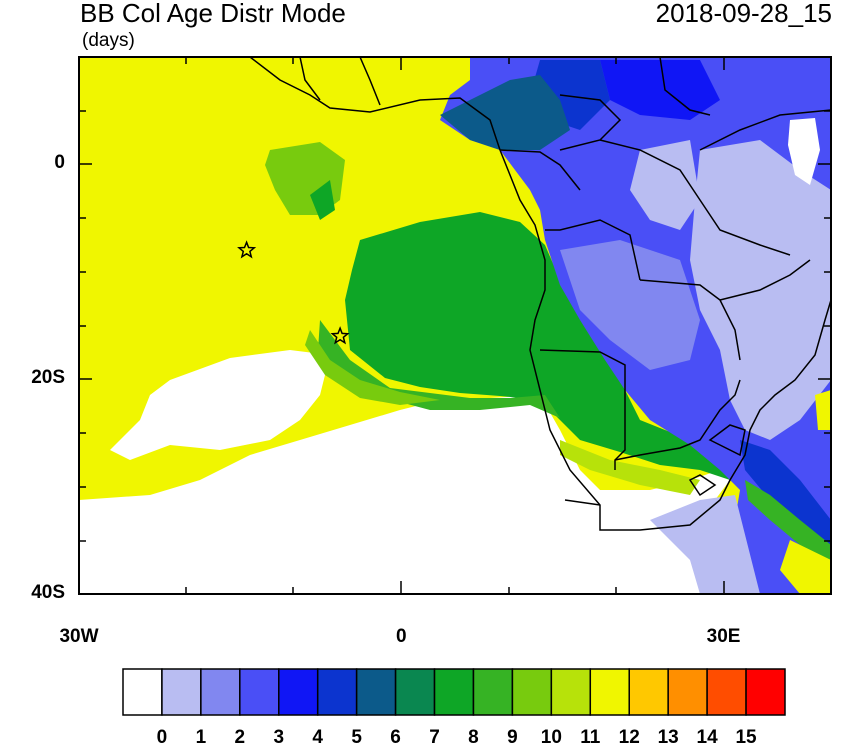 This screenshot has height=750, width=850. Describe the element at coordinates (505, 112) in the screenshot. I see `field-age-6-north` at that location.